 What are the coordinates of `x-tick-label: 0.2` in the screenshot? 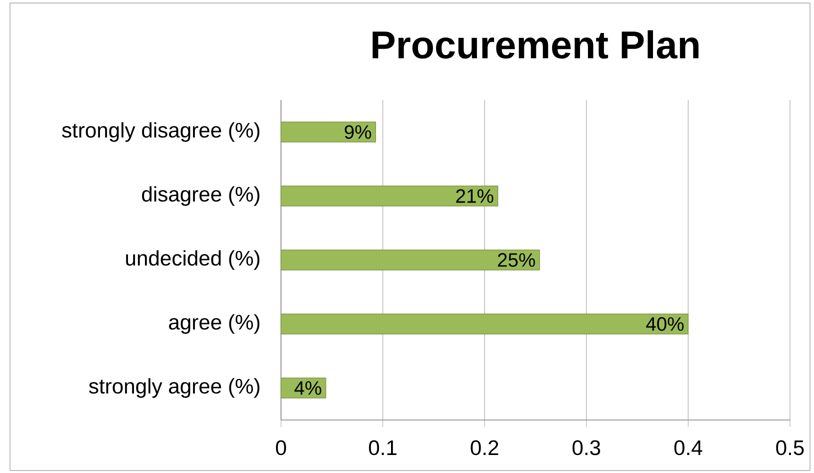 It's located at (484, 448).